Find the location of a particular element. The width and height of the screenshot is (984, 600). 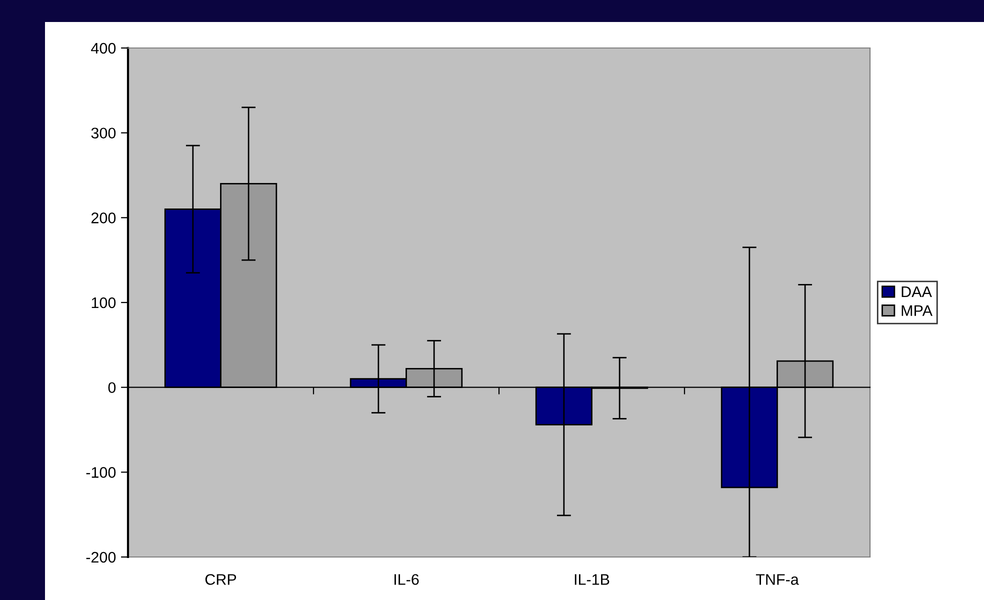

y-tick-label: 300 is located at coordinates (103, 133).